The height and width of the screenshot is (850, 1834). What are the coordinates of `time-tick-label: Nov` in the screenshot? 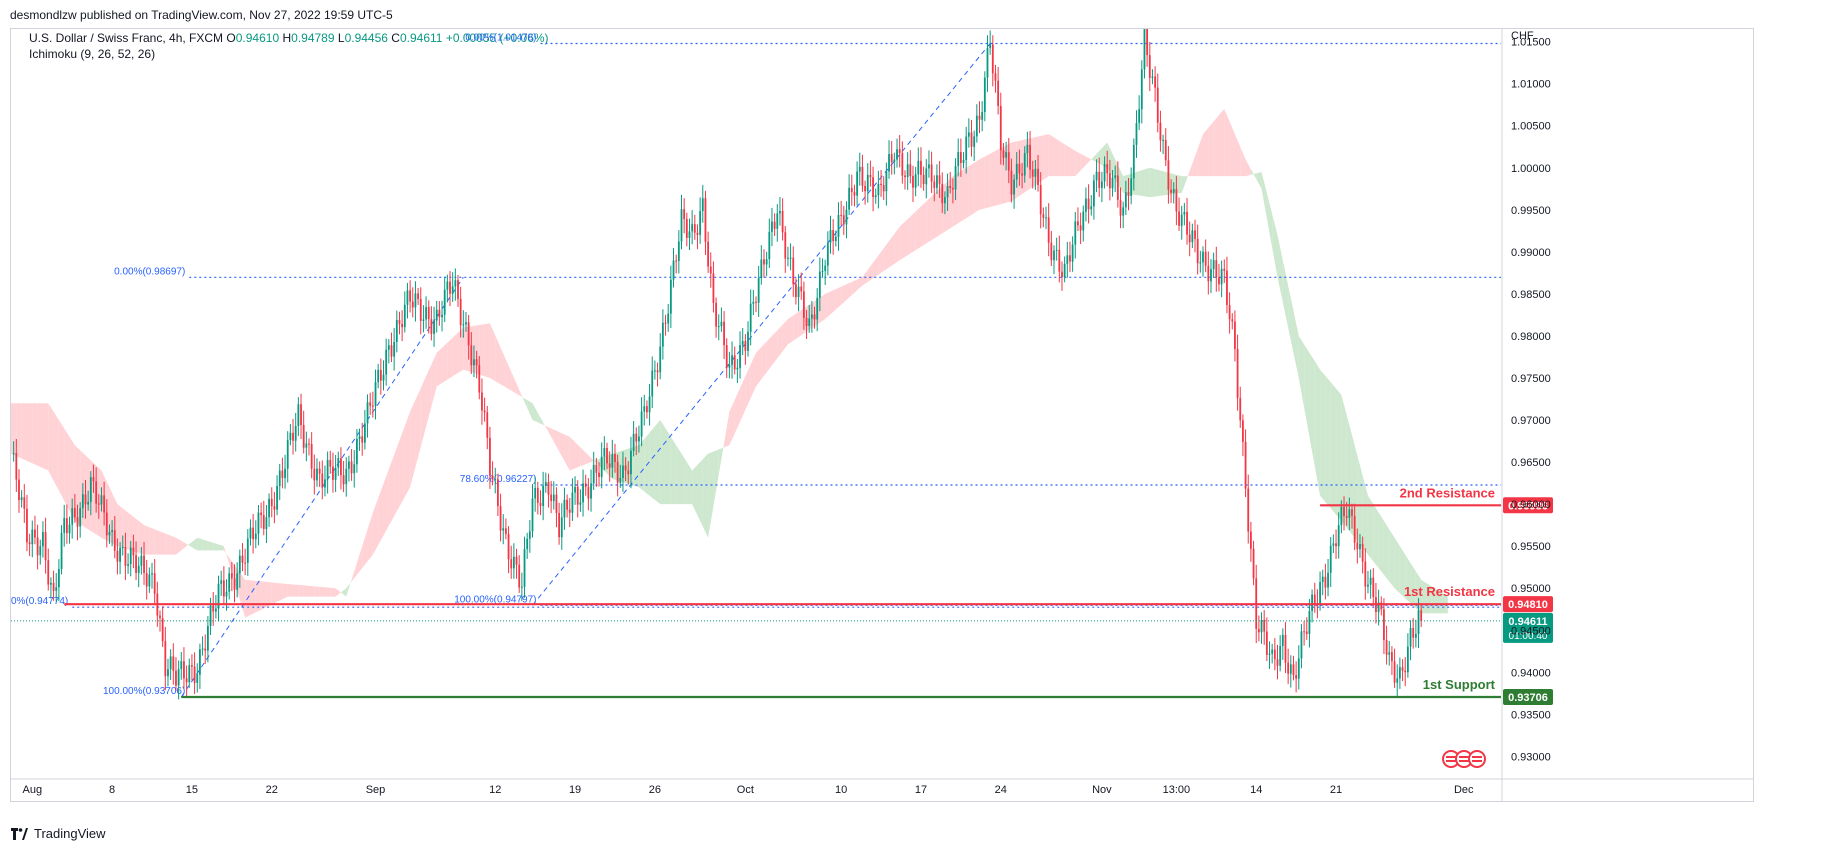 It's located at (1102, 790).